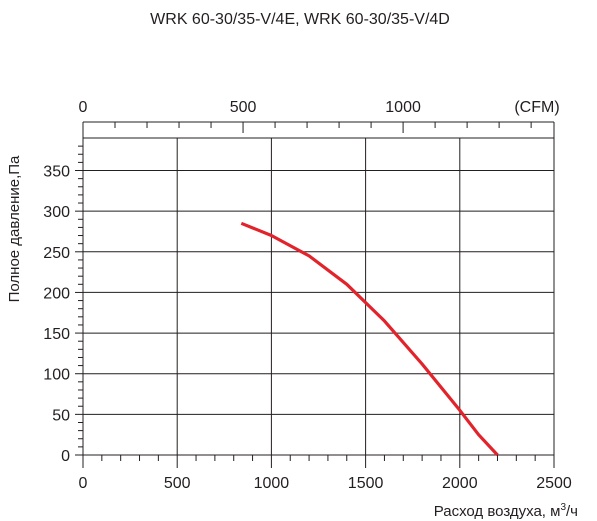 Image resolution: width=597 pixels, height=521 pixels. Describe the element at coordinates (56, 212) in the screenshot. I see `y-tick-label: 300` at that location.